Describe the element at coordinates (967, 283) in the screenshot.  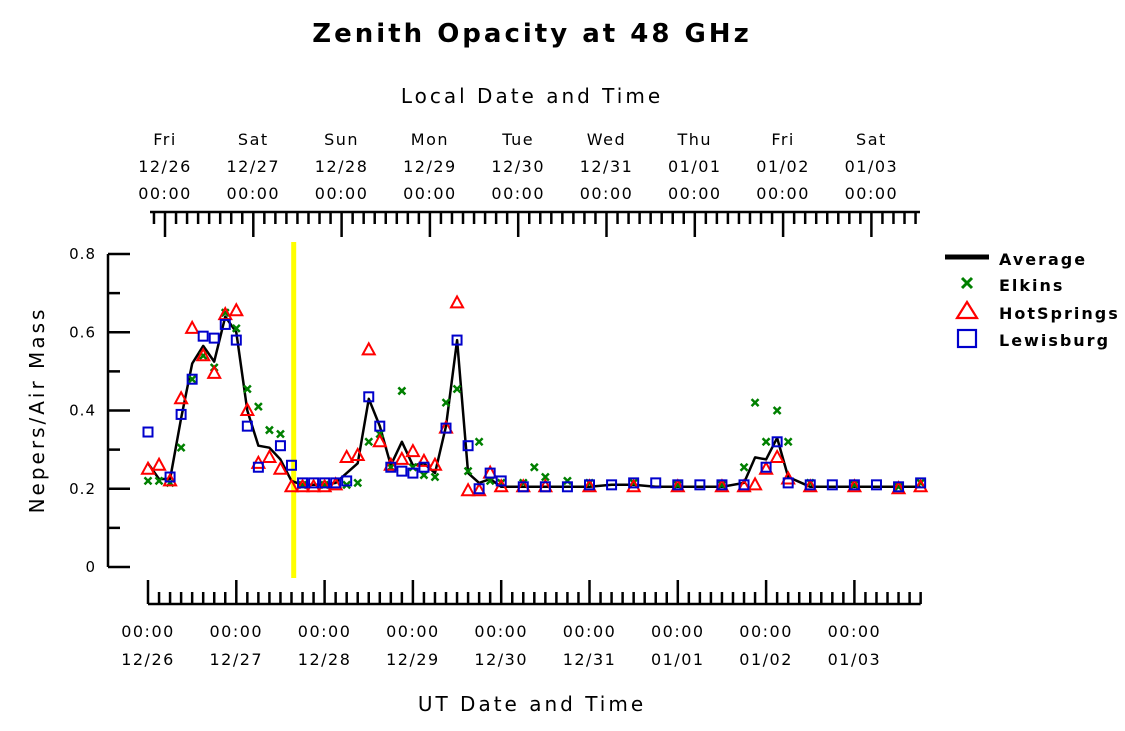
I see `legend-marker-elkins` at that location.